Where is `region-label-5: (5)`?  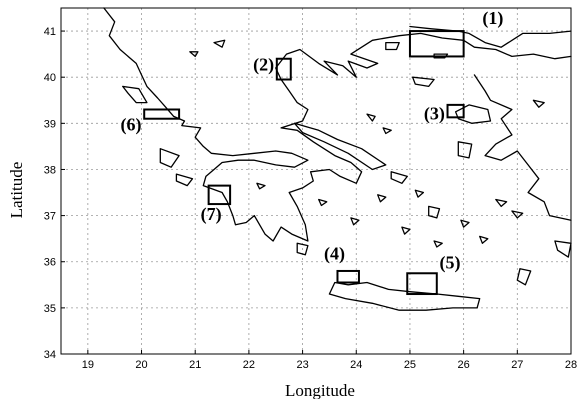
region-label-5: (5) is located at coordinates (449, 263).